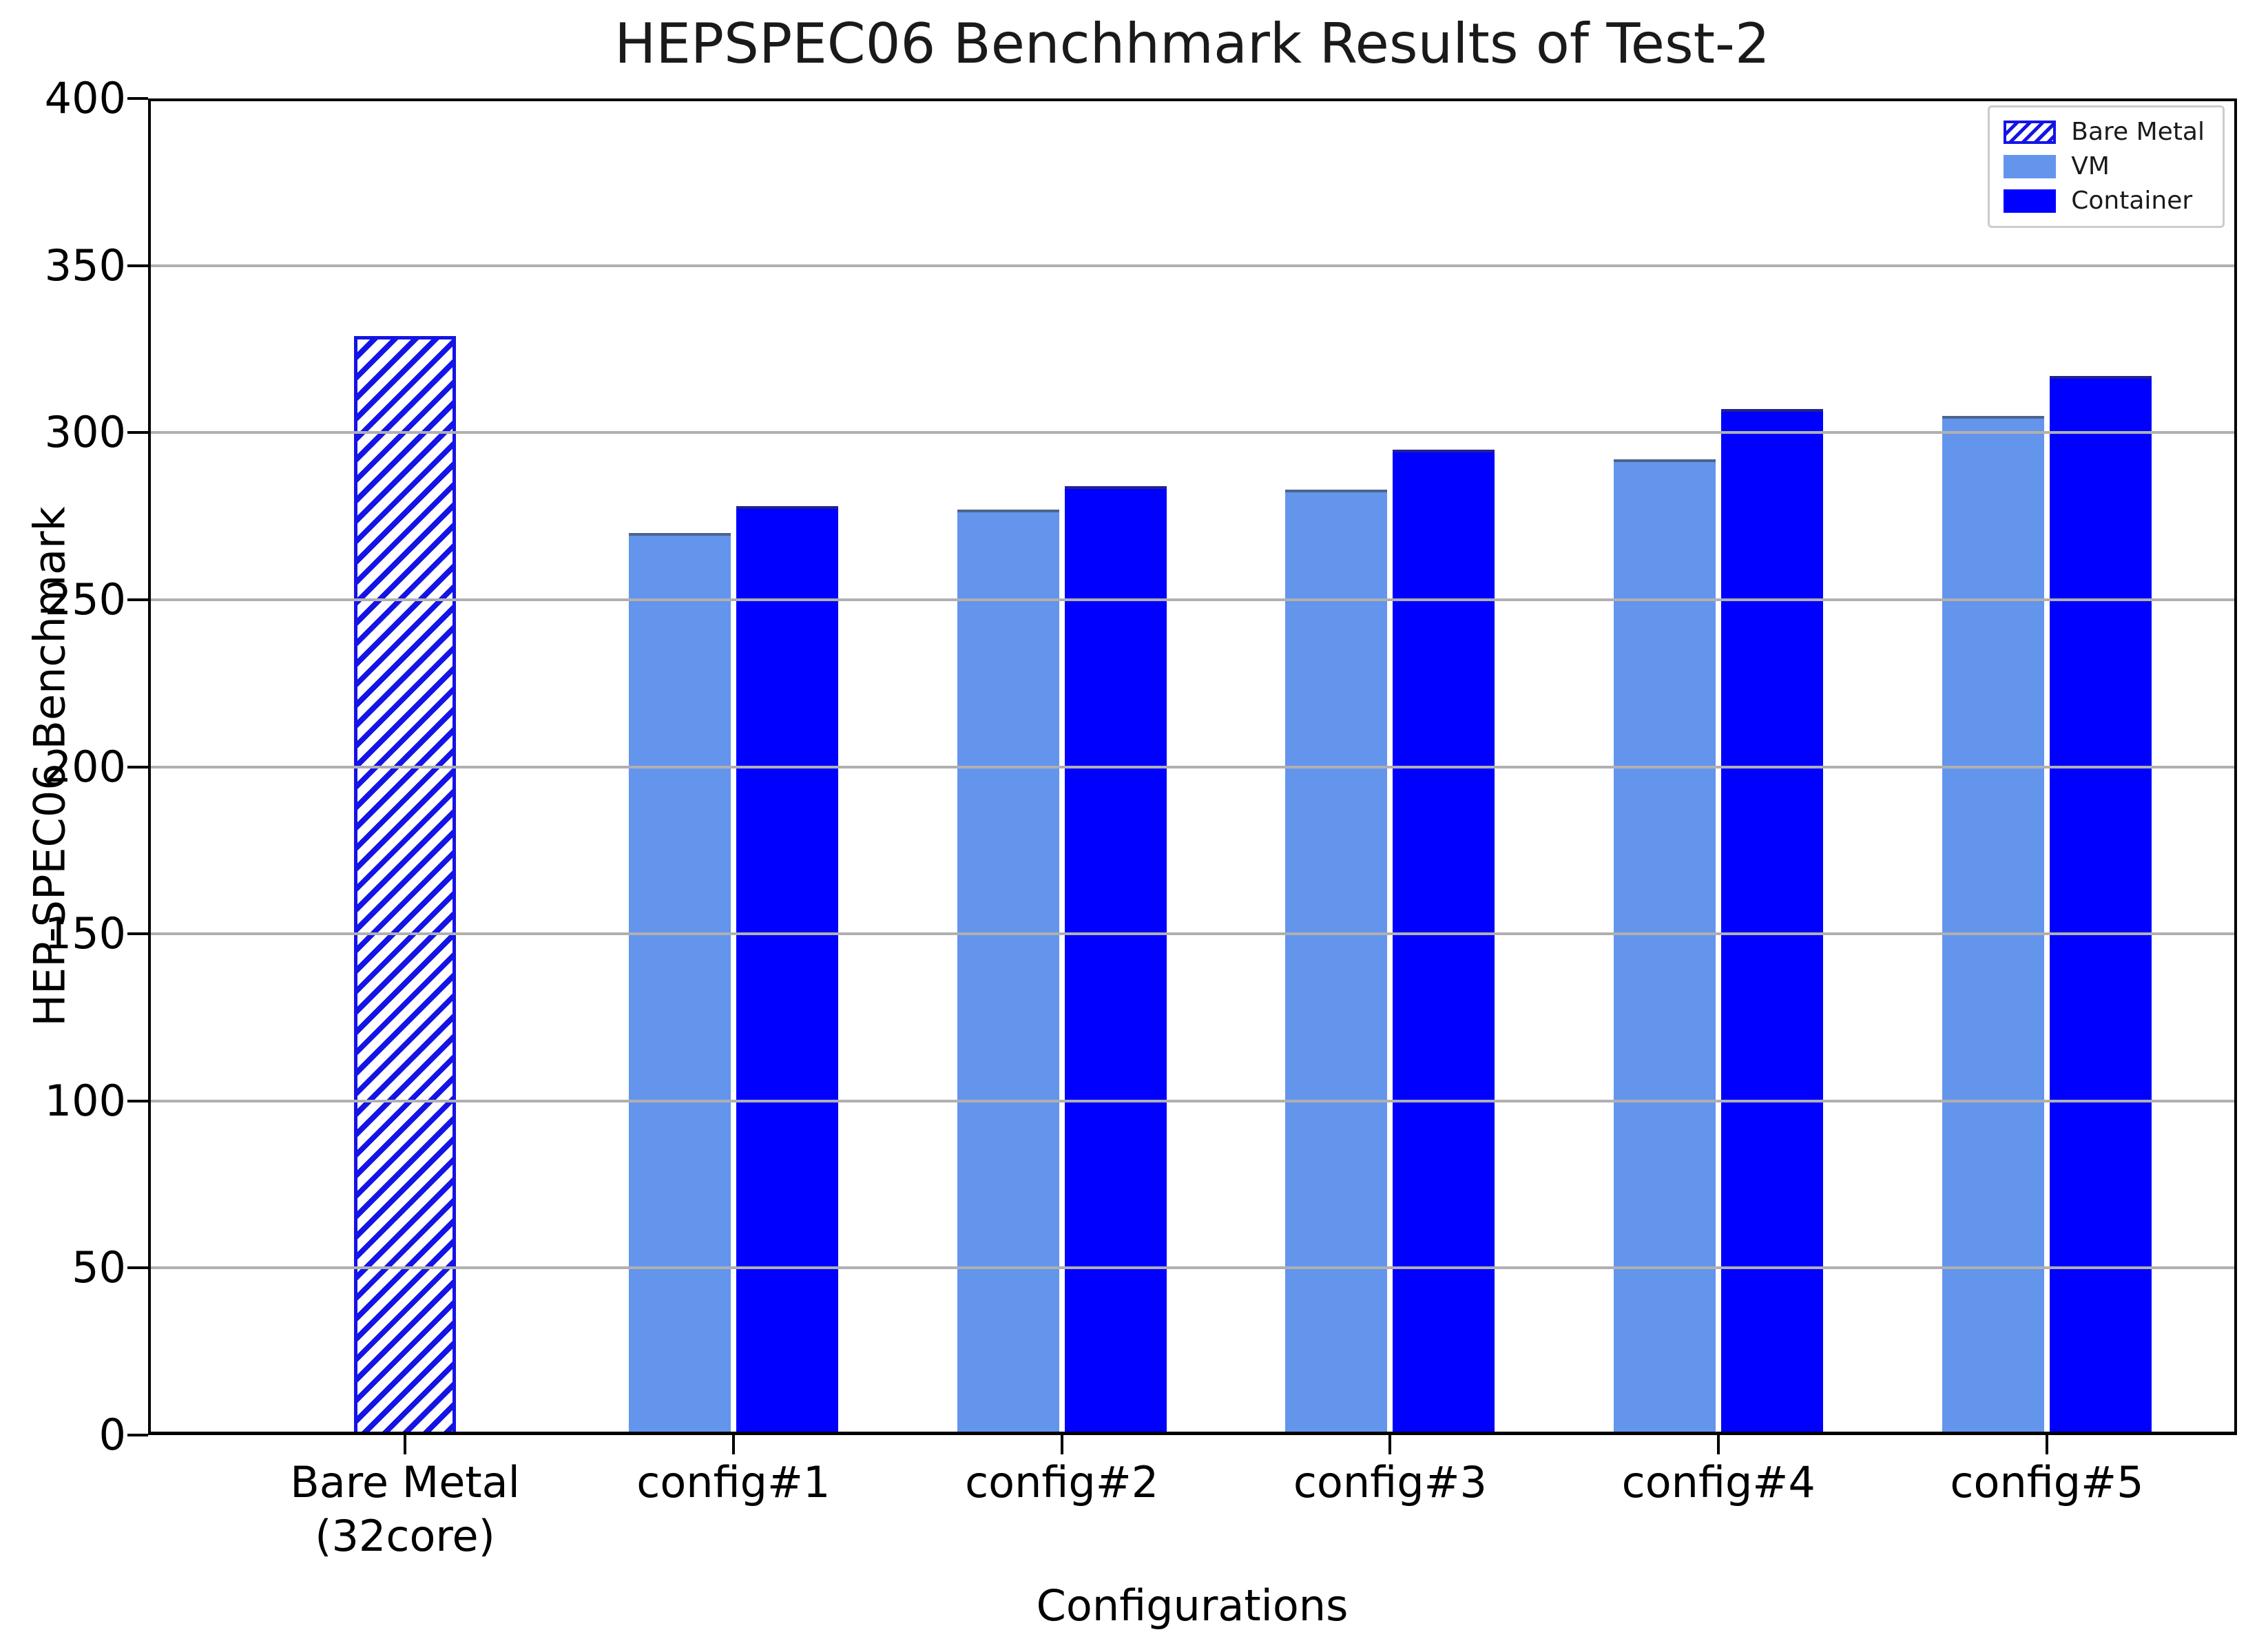 This screenshot has height=1652, width=2268. What do you see at coordinates (85, 432) in the screenshot?
I see `y-tick-label-300: 300` at bounding box center [85, 432].